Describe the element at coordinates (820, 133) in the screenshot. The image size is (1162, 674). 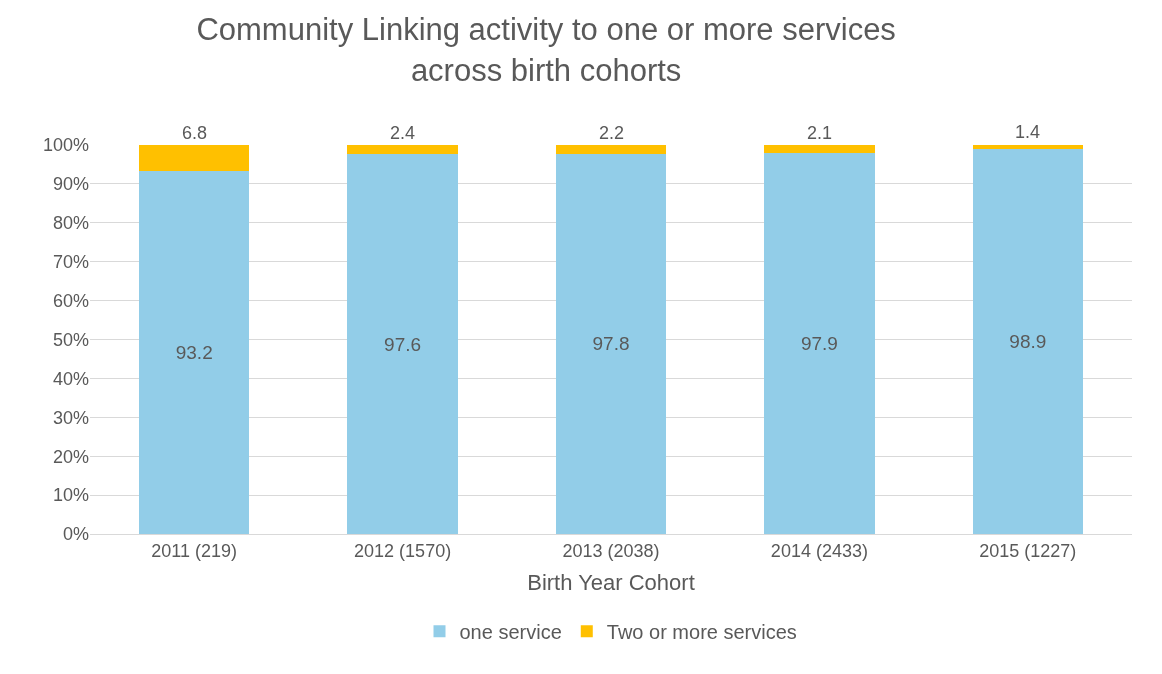
I see `data-label: 2.1` at that location.